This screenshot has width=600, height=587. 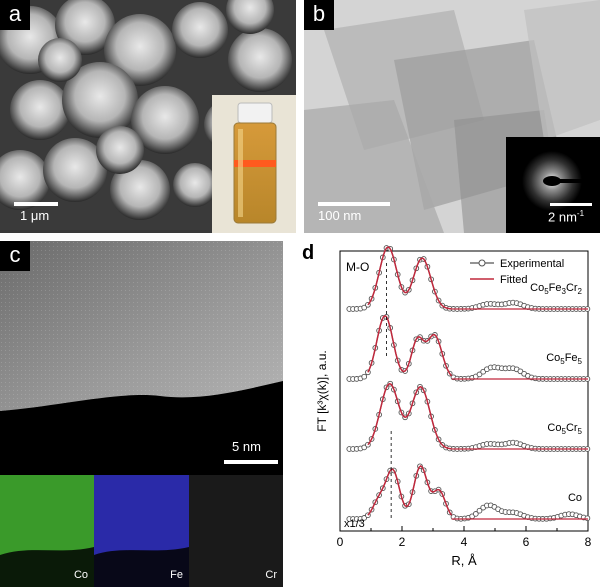 I want to click on legend-label-experimental: Experimental, so click(x=532, y=264).